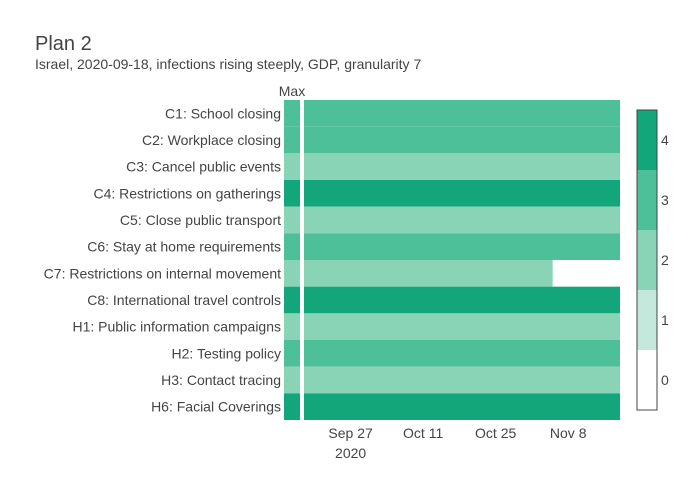 This screenshot has height=500, width=700. What do you see at coordinates (200, 220) in the screenshot?
I see `row-label: C5: Close public transport` at bounding box center [200, 220].